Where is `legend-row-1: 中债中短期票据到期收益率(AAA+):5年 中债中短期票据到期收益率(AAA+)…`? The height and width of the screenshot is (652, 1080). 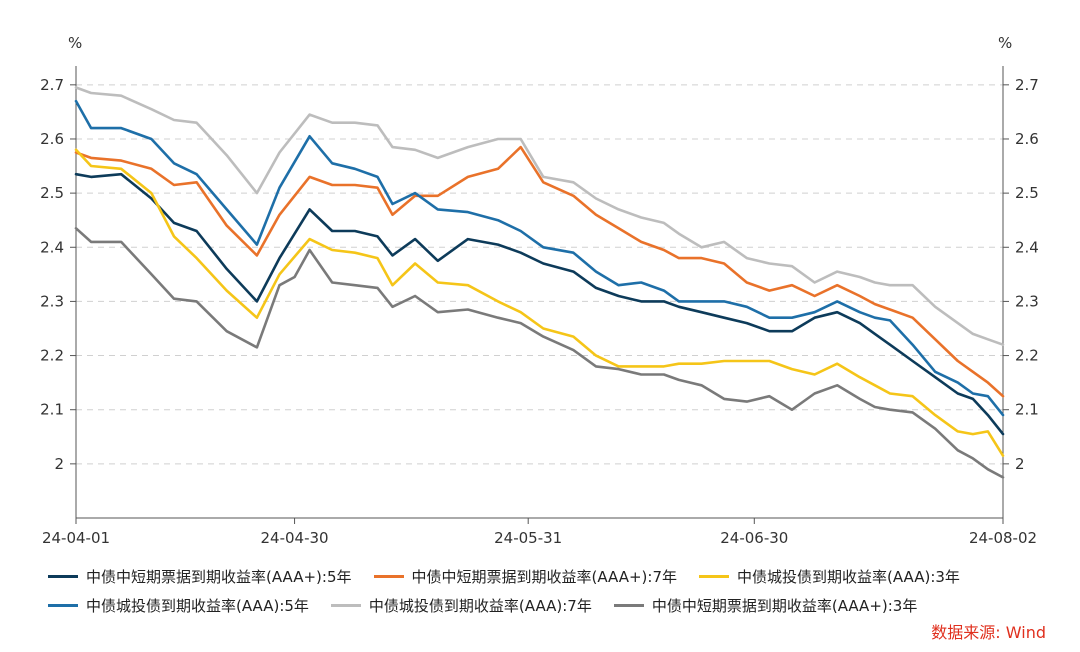
legend-row-1: 中债中短期票据到期收益率(AAA+):5年 中债中短期票据到期收益率(AAA+)… is located at coordinates (553, 576).